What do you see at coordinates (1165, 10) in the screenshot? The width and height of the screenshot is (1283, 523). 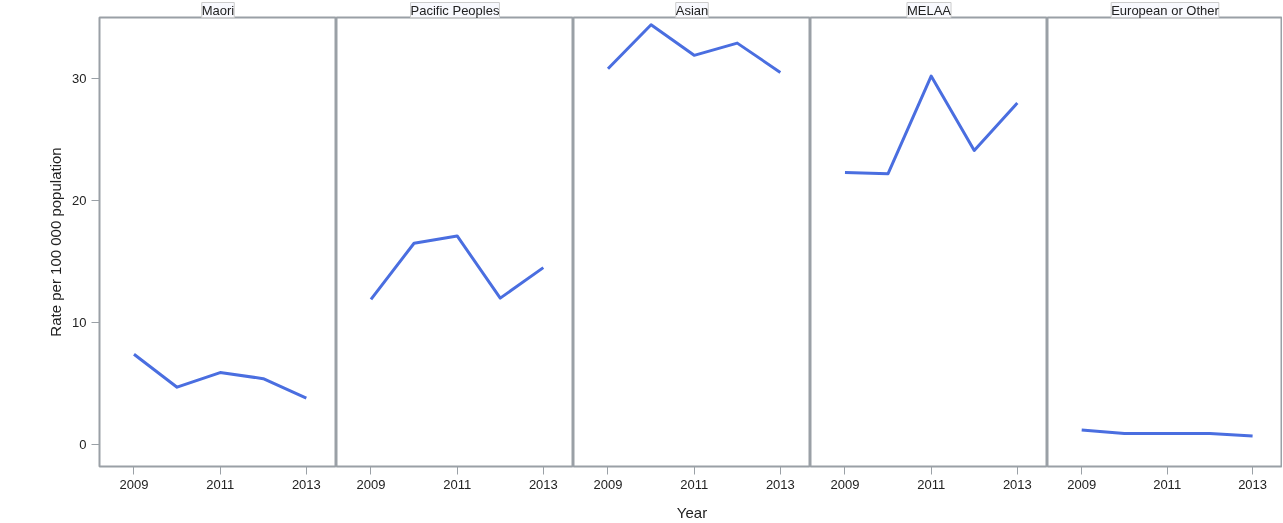 I see `chart-title: European or Other` at bounding box center [1165, 10].